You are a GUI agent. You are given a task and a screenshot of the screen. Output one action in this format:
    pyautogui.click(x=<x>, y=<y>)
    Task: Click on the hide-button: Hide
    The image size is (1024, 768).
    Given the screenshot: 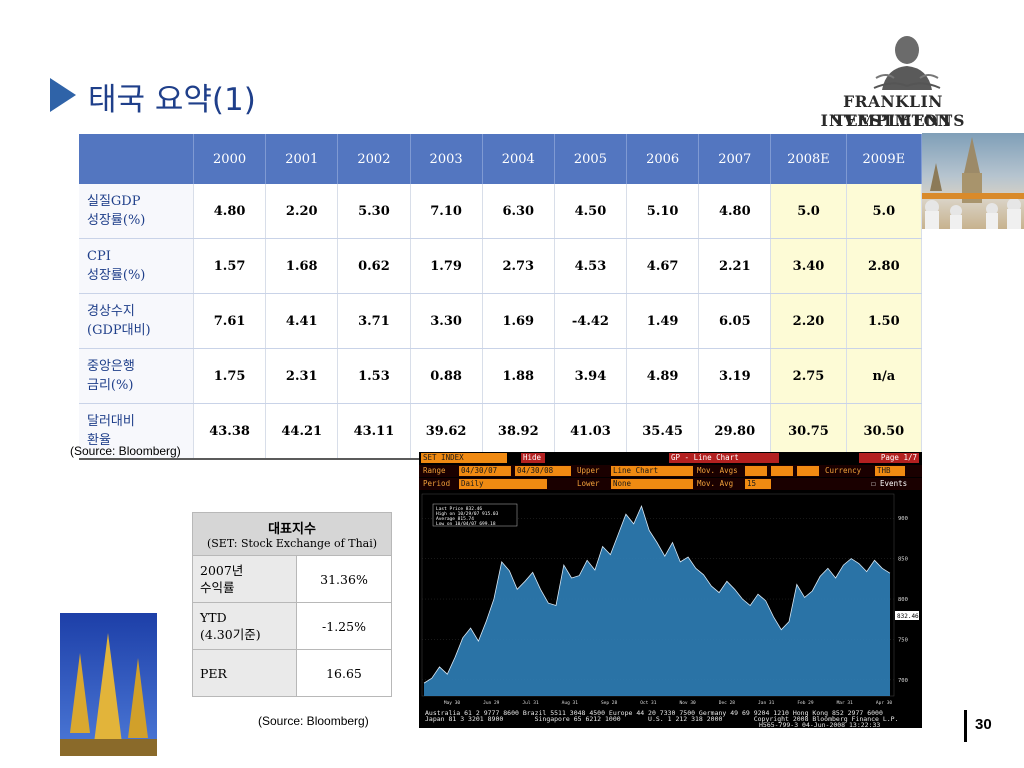 What is the action you would take?
    pyautogui.click(x=533, y=458)
    